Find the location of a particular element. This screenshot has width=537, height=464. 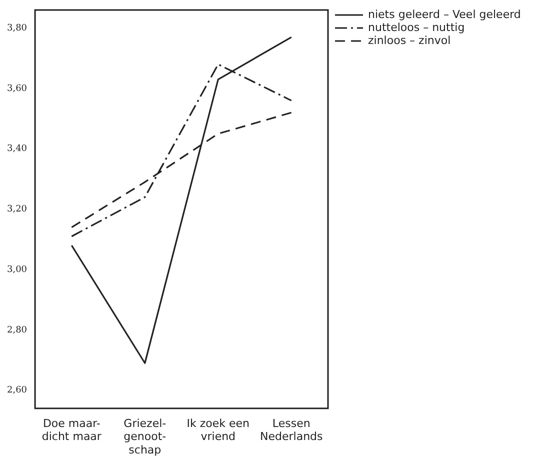

y-tick-label: 3,20 is located at coordinates (17, 209).